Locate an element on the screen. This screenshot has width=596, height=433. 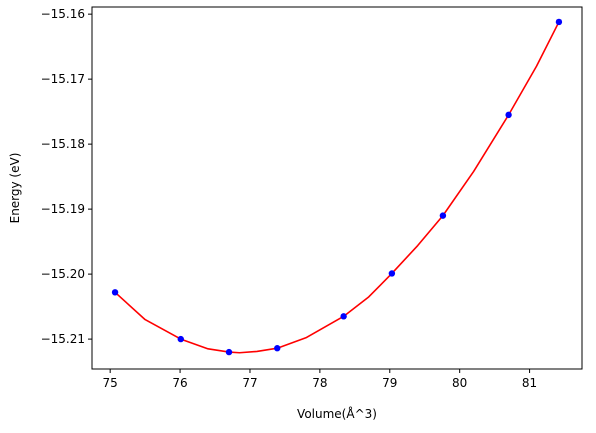
y-tick-label: −15.18 is located at coordinates (63, 144).